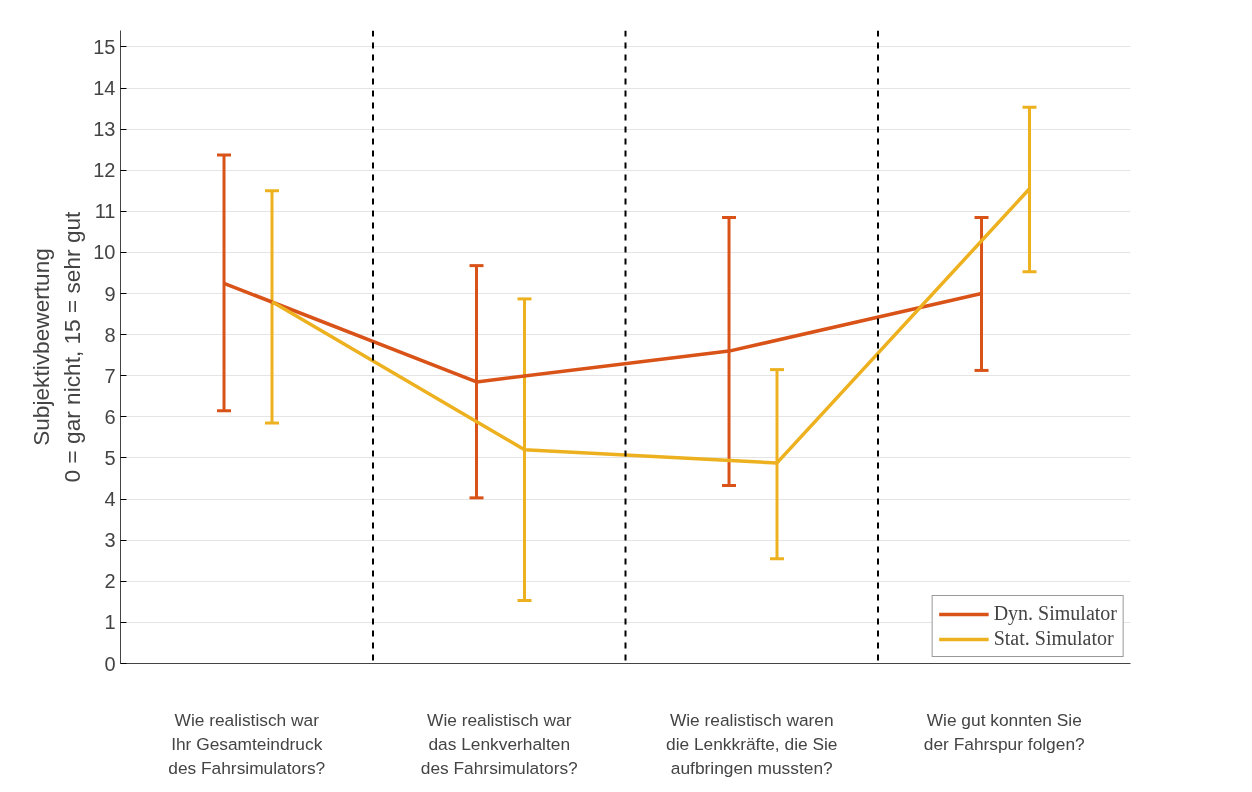  I want to click on y-tick-label: 3, so click(110, 540).